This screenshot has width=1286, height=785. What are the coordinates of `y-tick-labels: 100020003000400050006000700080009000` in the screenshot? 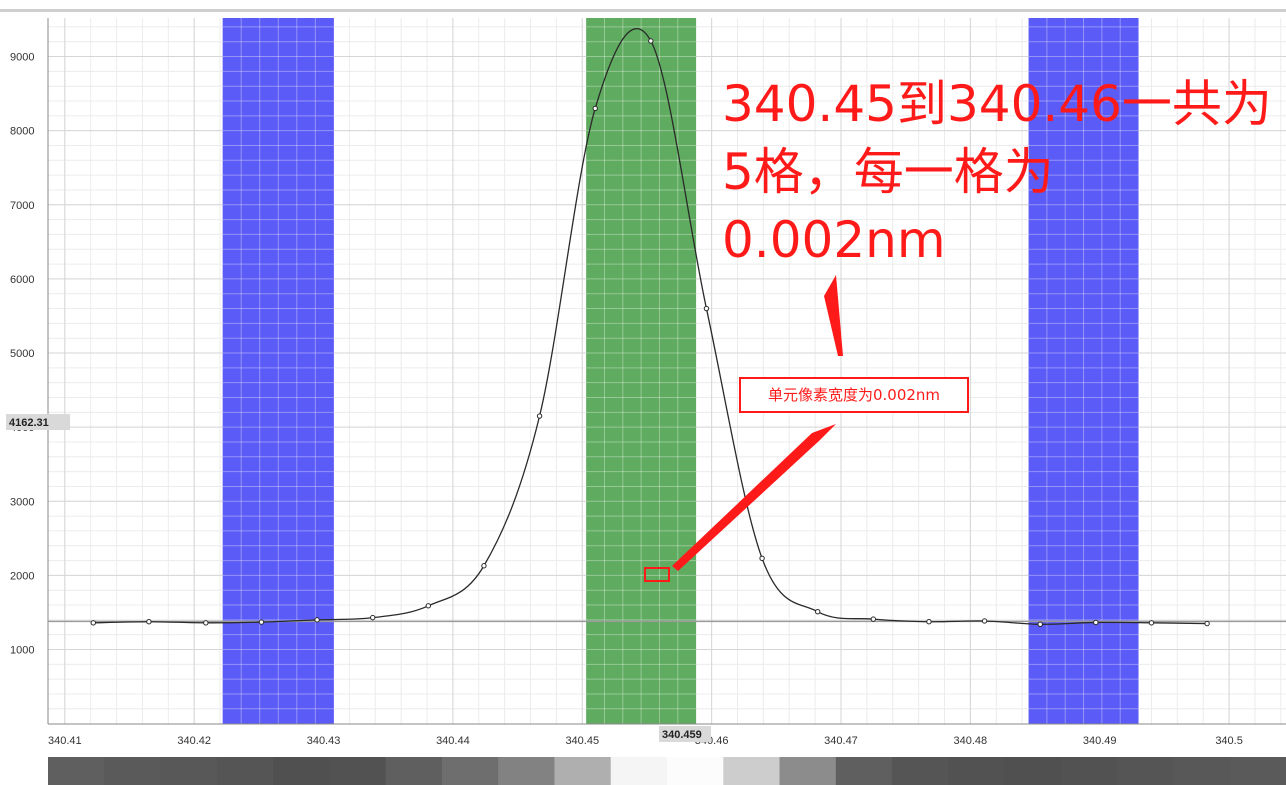 It's located at (22, 354).